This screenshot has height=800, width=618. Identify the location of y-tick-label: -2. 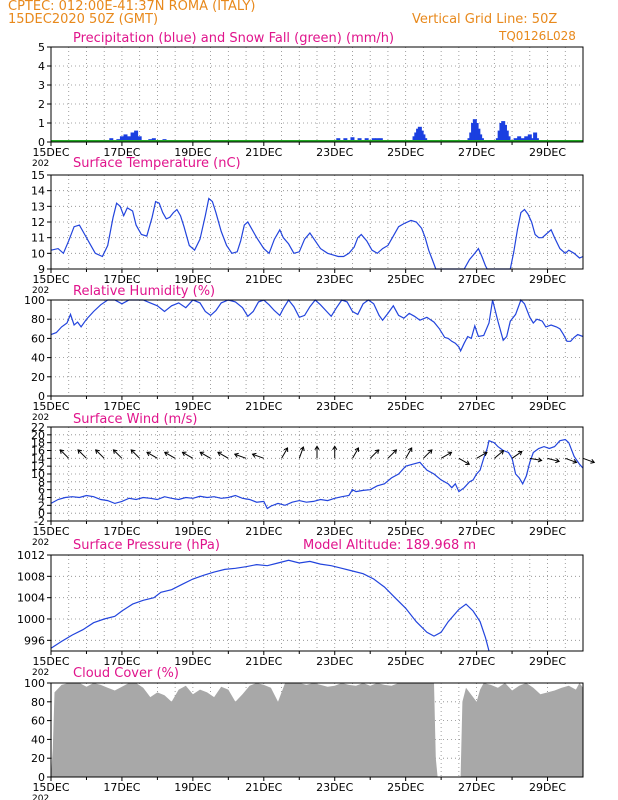
(39, 521).